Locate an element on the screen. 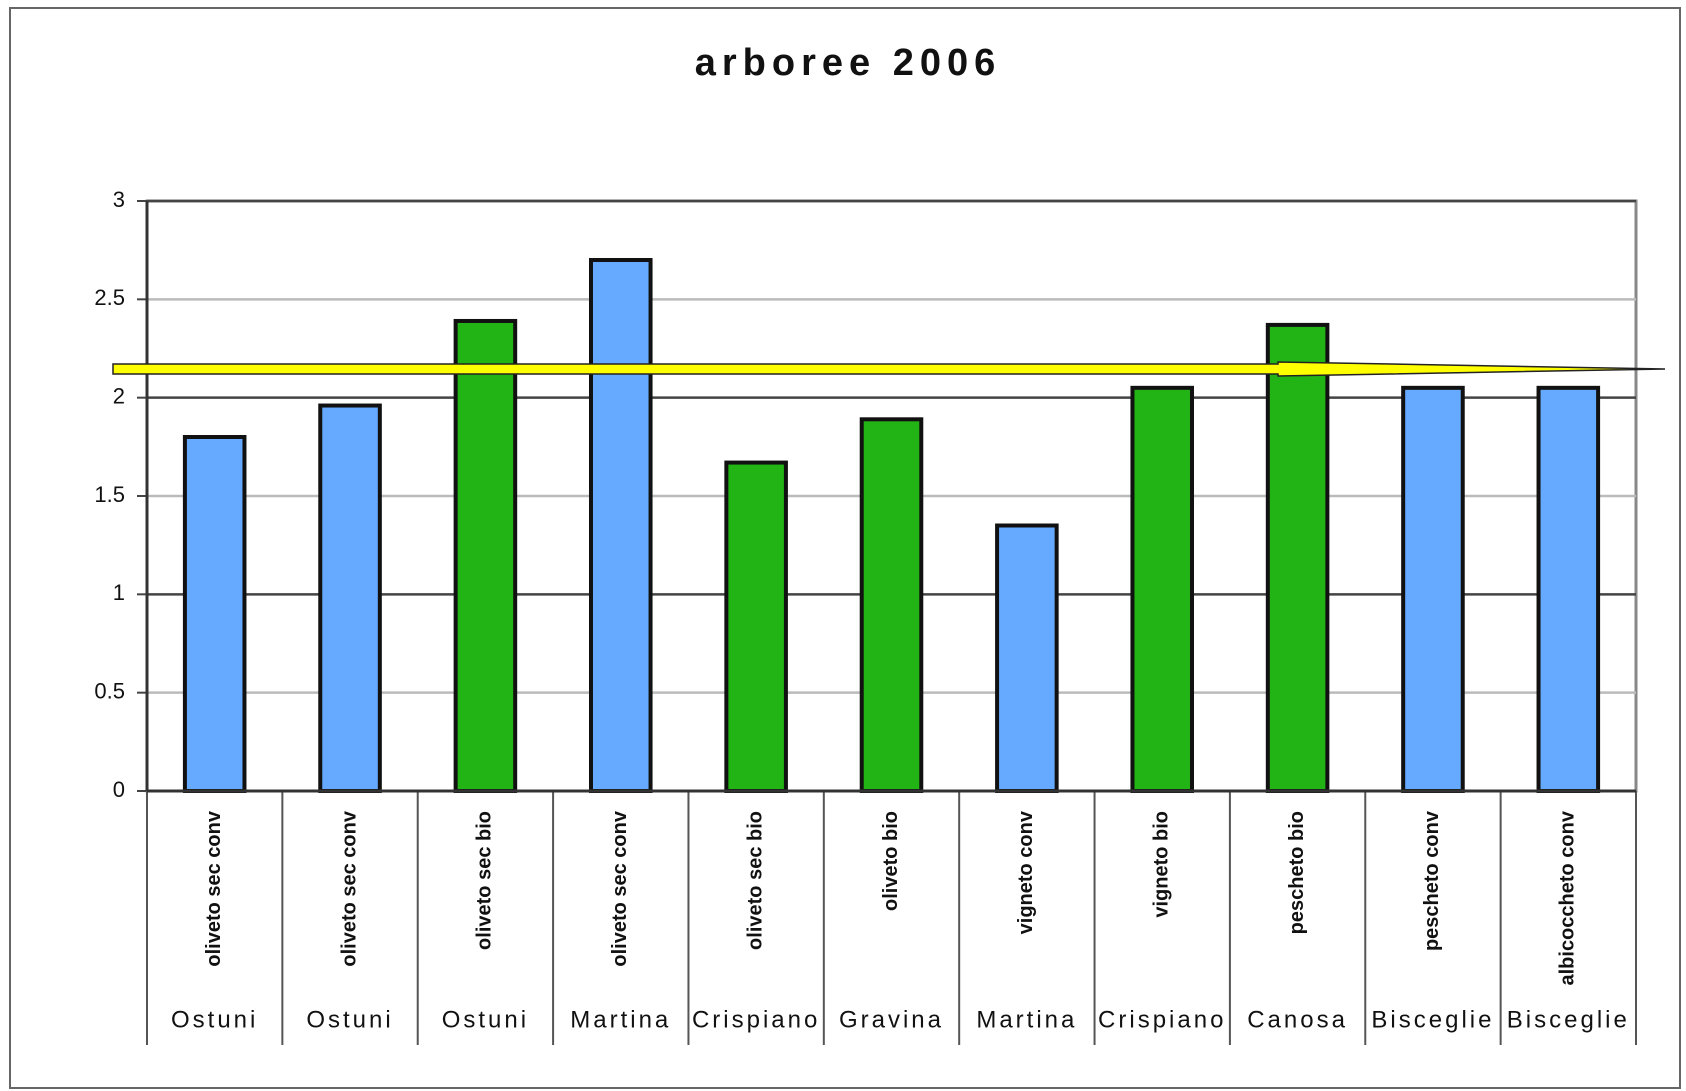  y-tick-label: 1.5 is located at coordinates (109, 494).